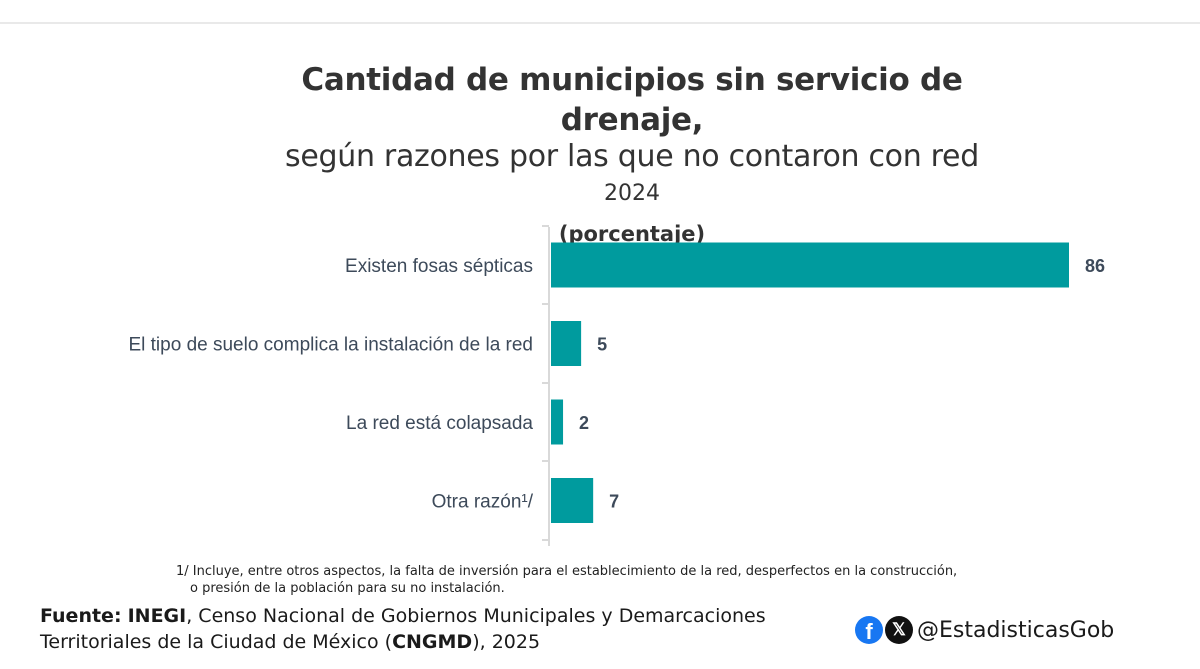 Image resolution: width=1200 pixels, height=669 pixels. What do you see at coordinates (614, 502) in the screenshot?
I see `data-label: 7` at bounding box center [614, 502].